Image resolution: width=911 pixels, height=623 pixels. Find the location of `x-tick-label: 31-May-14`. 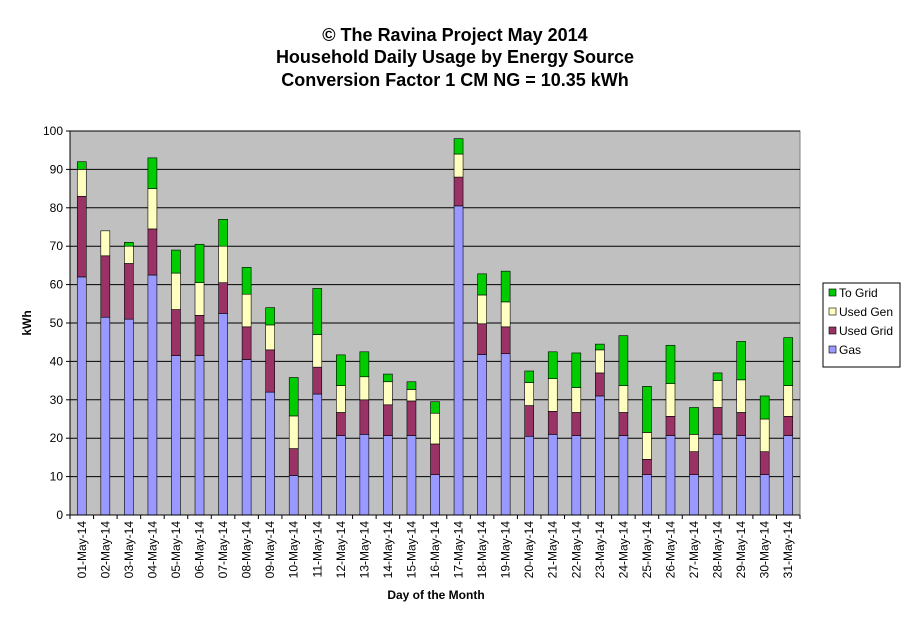

x-tick-label: 31-May-14 is located at coordinates (788, 550).